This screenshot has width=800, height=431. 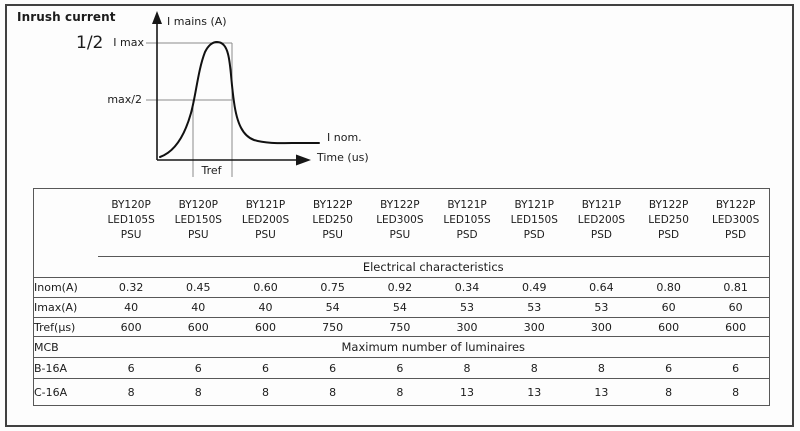 What do you see at coordinates (51, 392) in the screenshot?
I see `row-label: C-16A` at bounding box center [51, 392].